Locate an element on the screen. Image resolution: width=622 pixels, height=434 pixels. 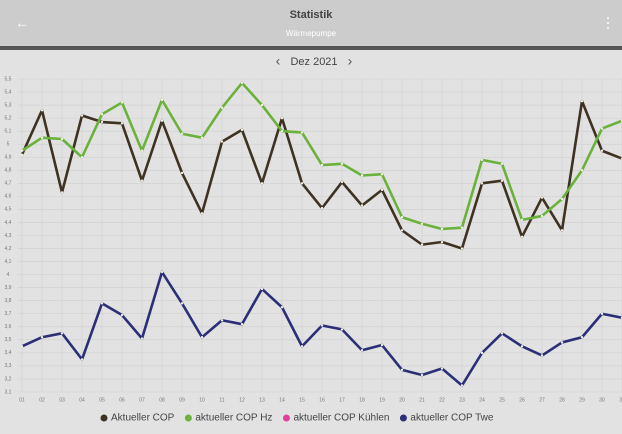
x-tick-label: 28 is located at coordinates (562, 400).